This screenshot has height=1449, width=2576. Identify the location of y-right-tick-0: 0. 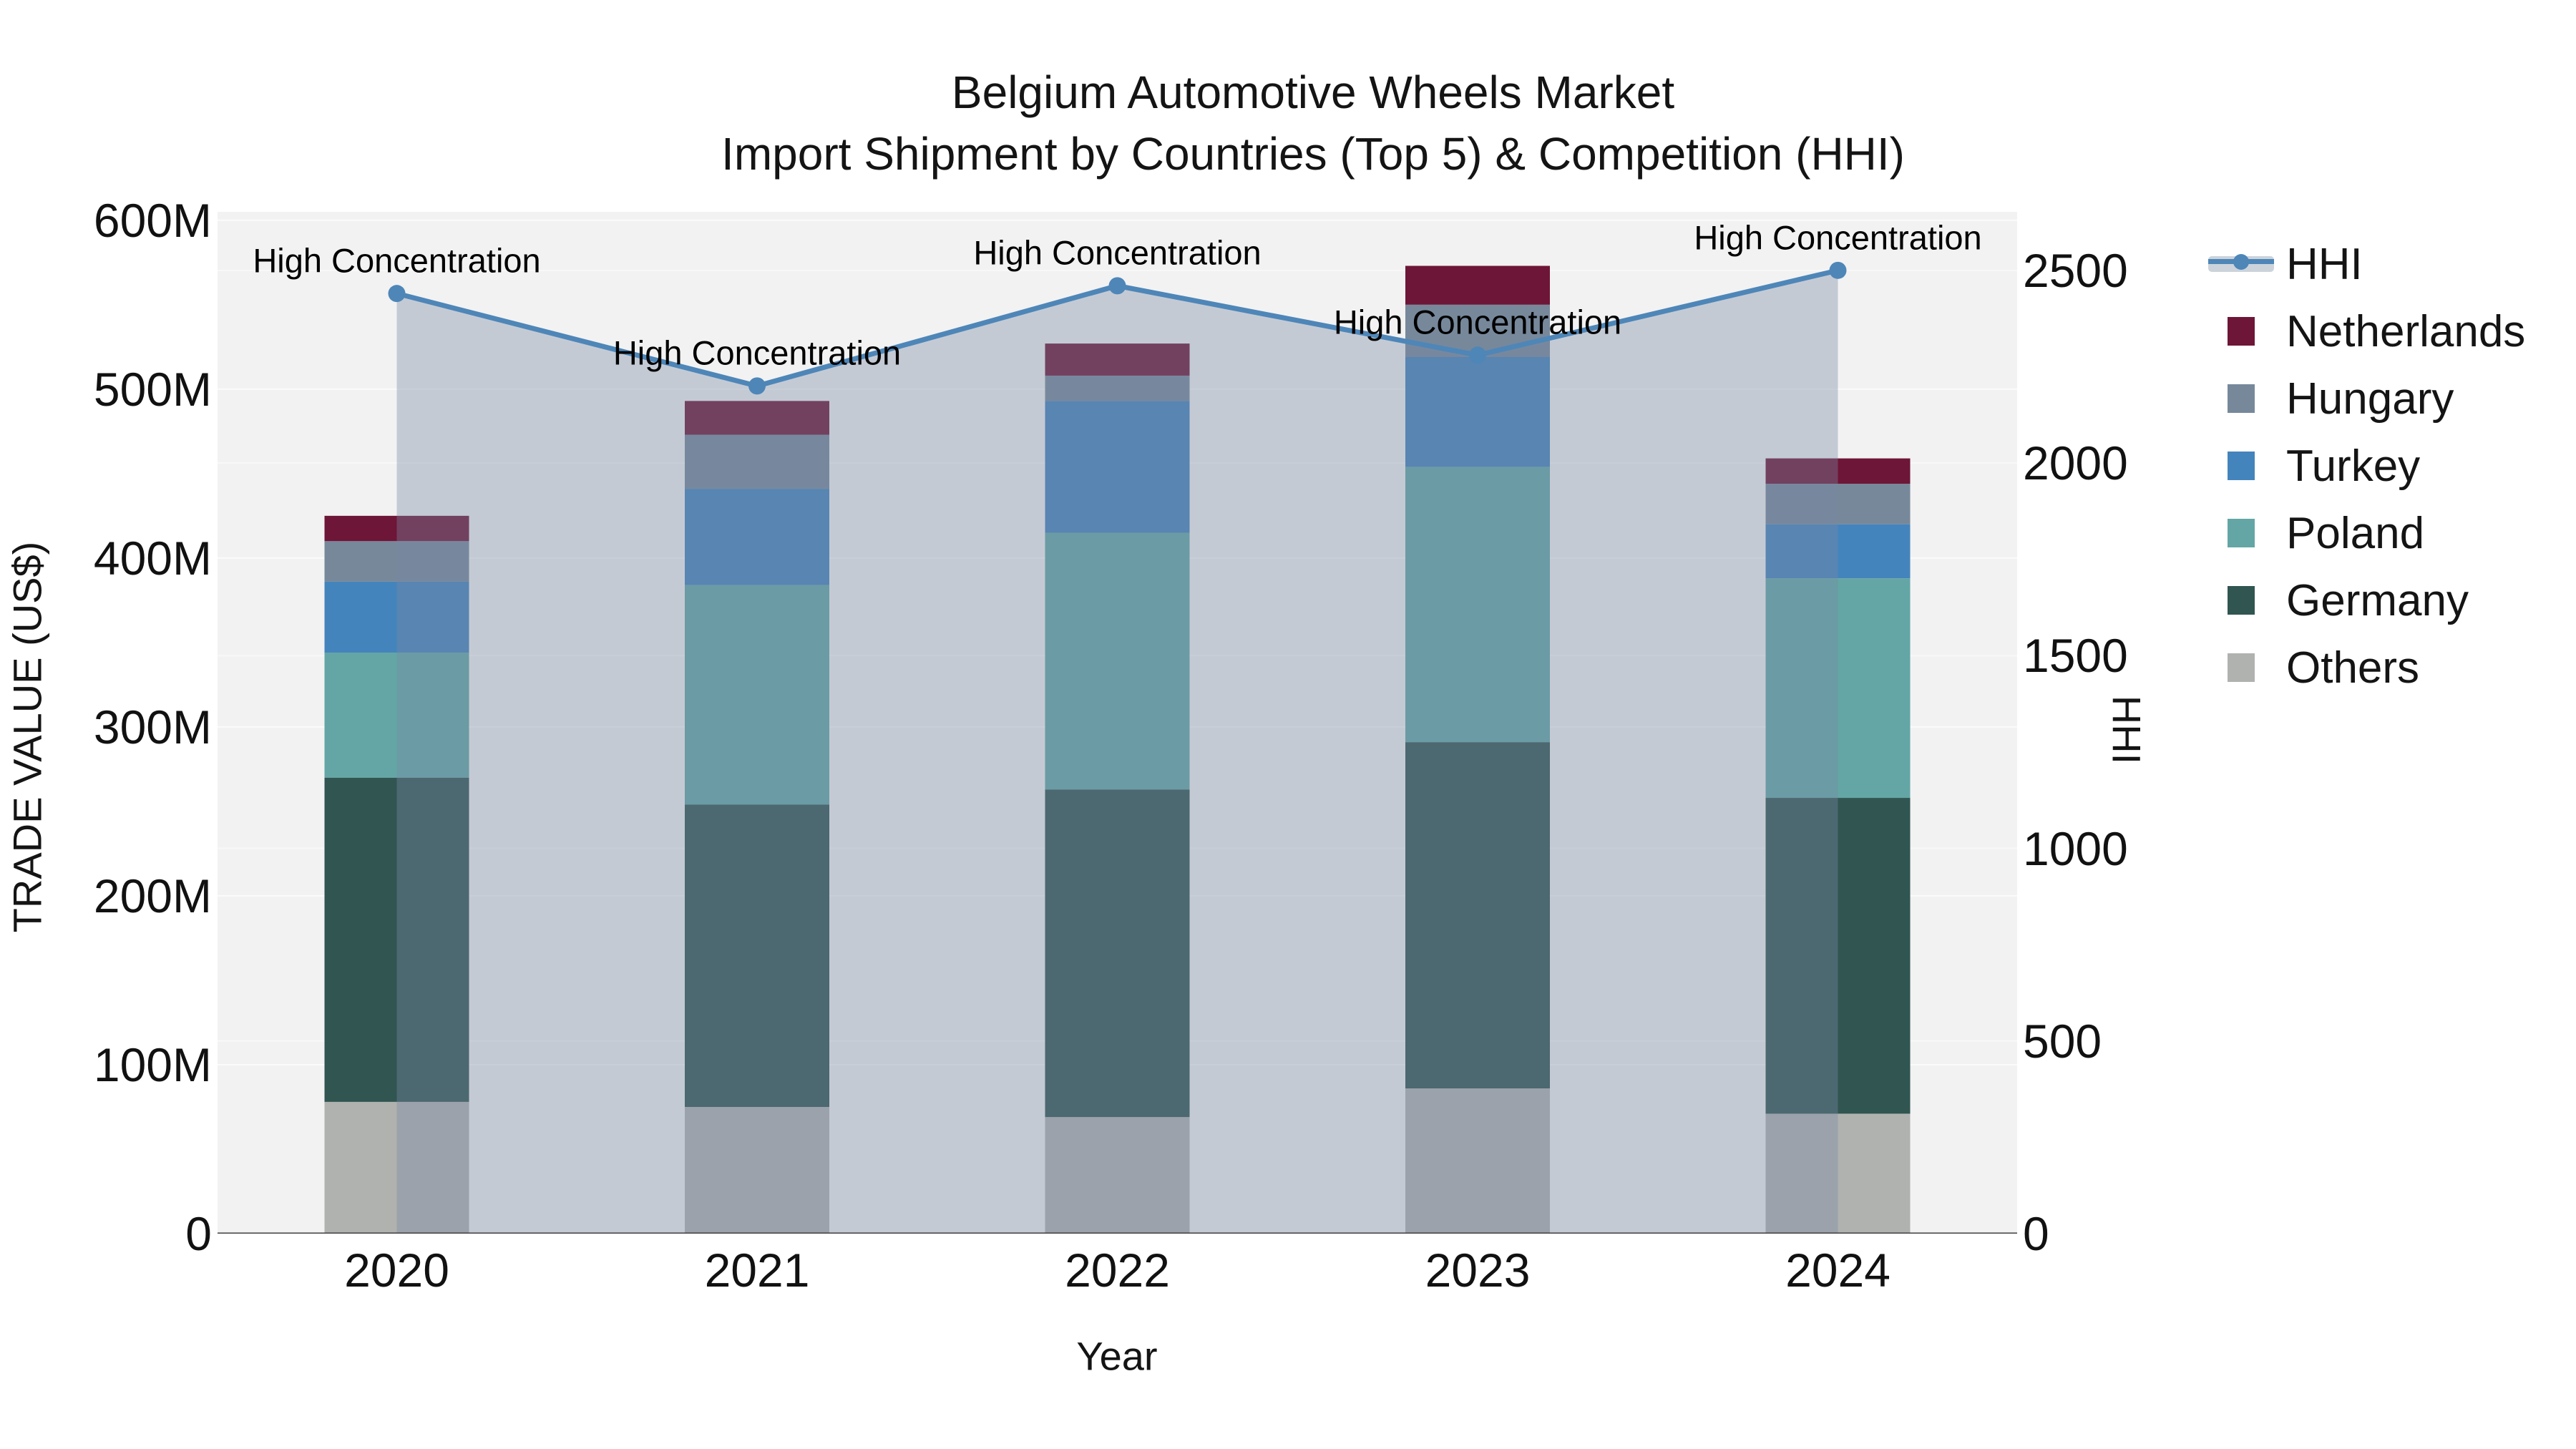
(2036, 1233).